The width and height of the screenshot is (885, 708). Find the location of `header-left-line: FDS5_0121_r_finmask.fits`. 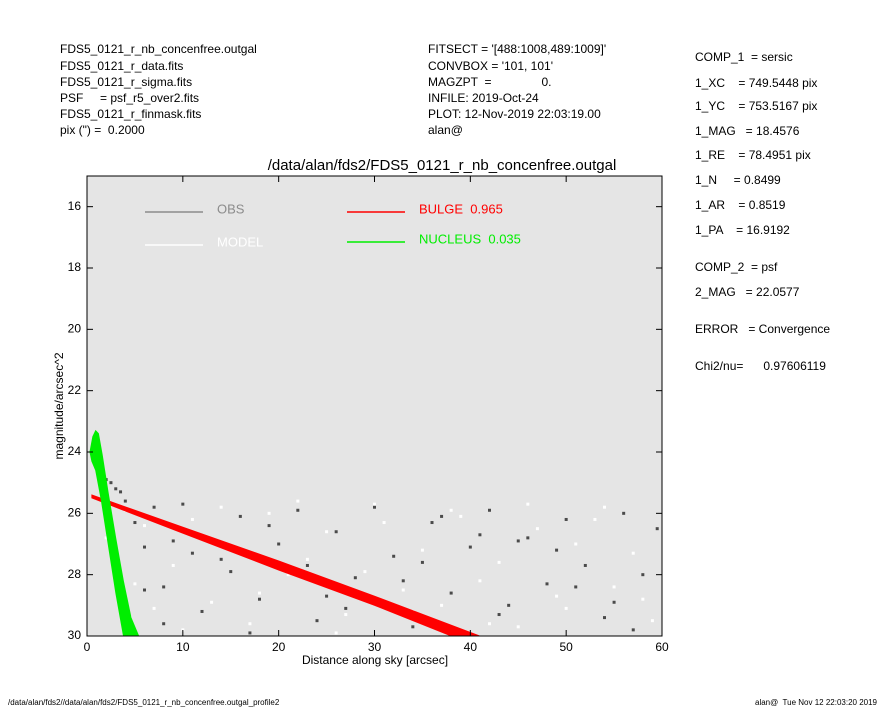

header-left-line: FDS5_0121_r_finmask.fits is located at coordinates (130, 114).